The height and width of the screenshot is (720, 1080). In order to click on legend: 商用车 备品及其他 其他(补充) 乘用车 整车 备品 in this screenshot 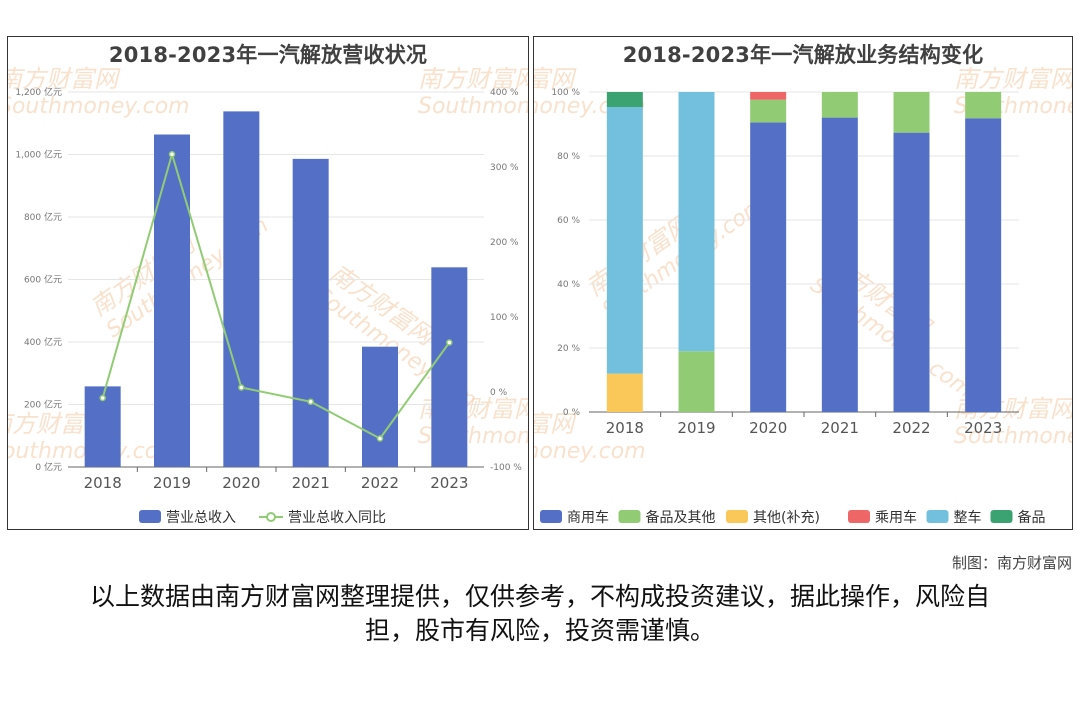, I will do `click(793, 517)`.